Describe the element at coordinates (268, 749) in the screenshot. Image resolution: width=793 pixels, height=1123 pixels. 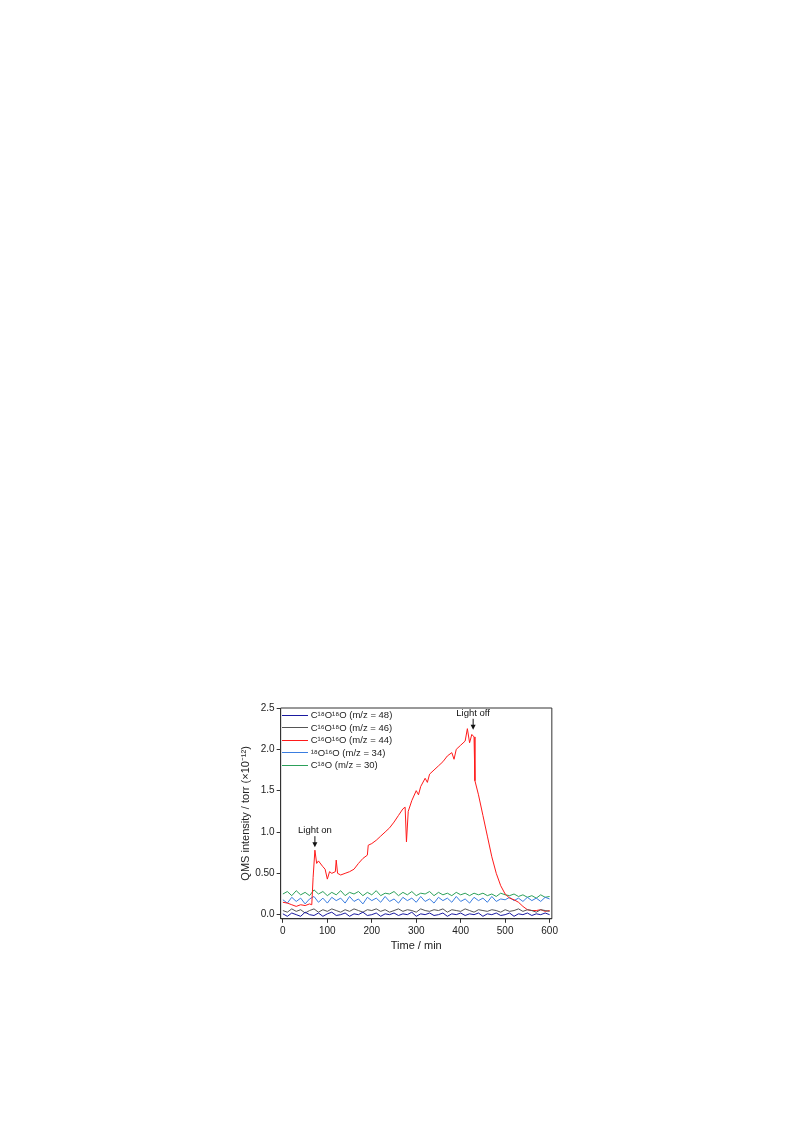
I see `y-tick-label: 2.0` at that location.